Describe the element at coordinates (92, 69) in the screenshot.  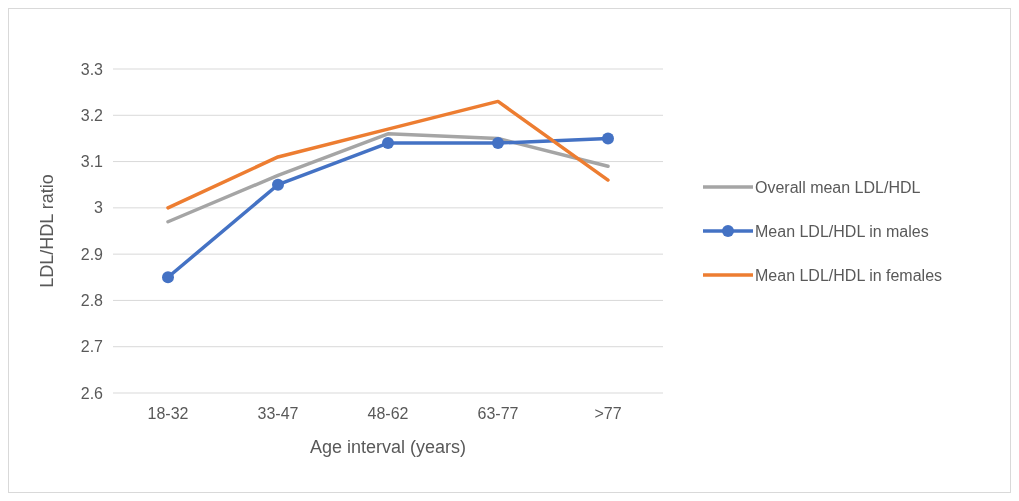
I see `y-tick-label: 3.3` at that location.